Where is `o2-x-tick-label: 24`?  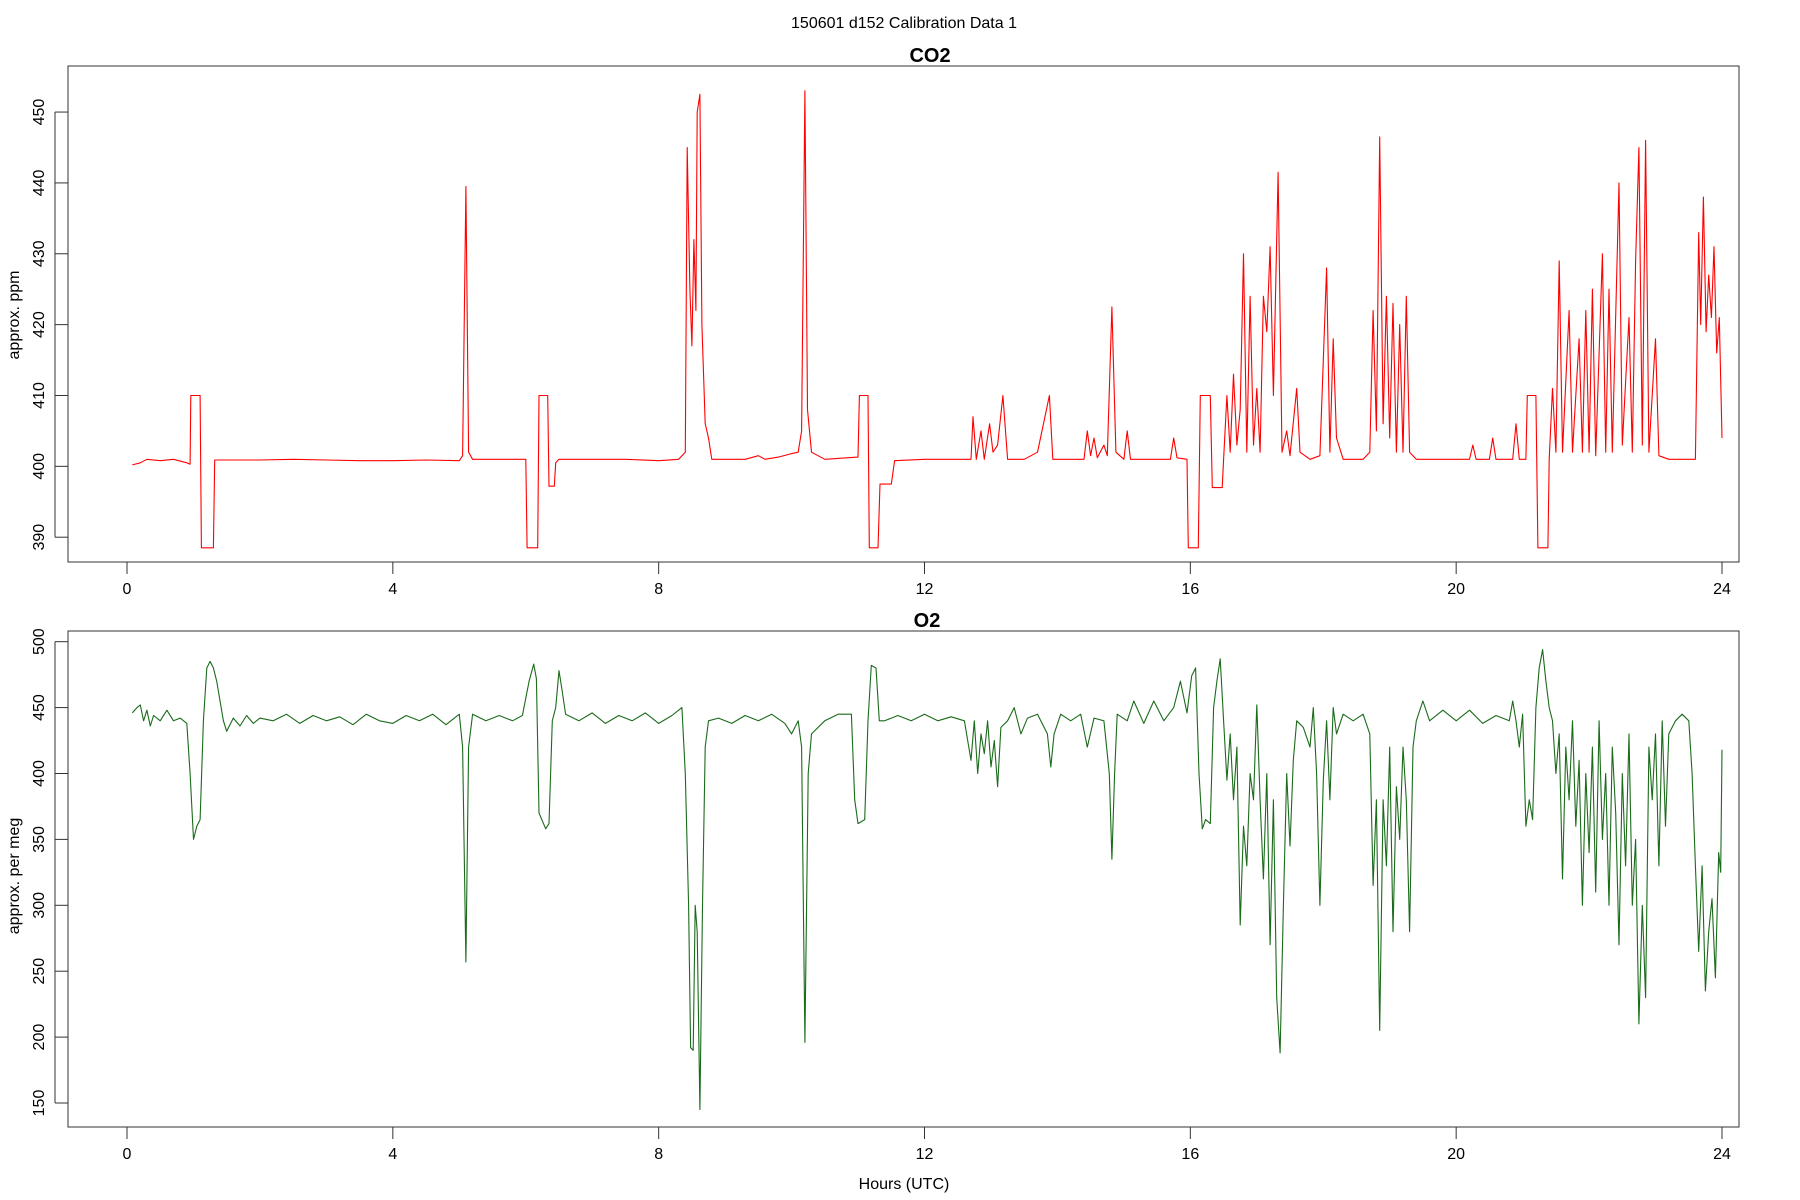
o2-x-tick-label: 24 is located at coordinates (1722, 1154).